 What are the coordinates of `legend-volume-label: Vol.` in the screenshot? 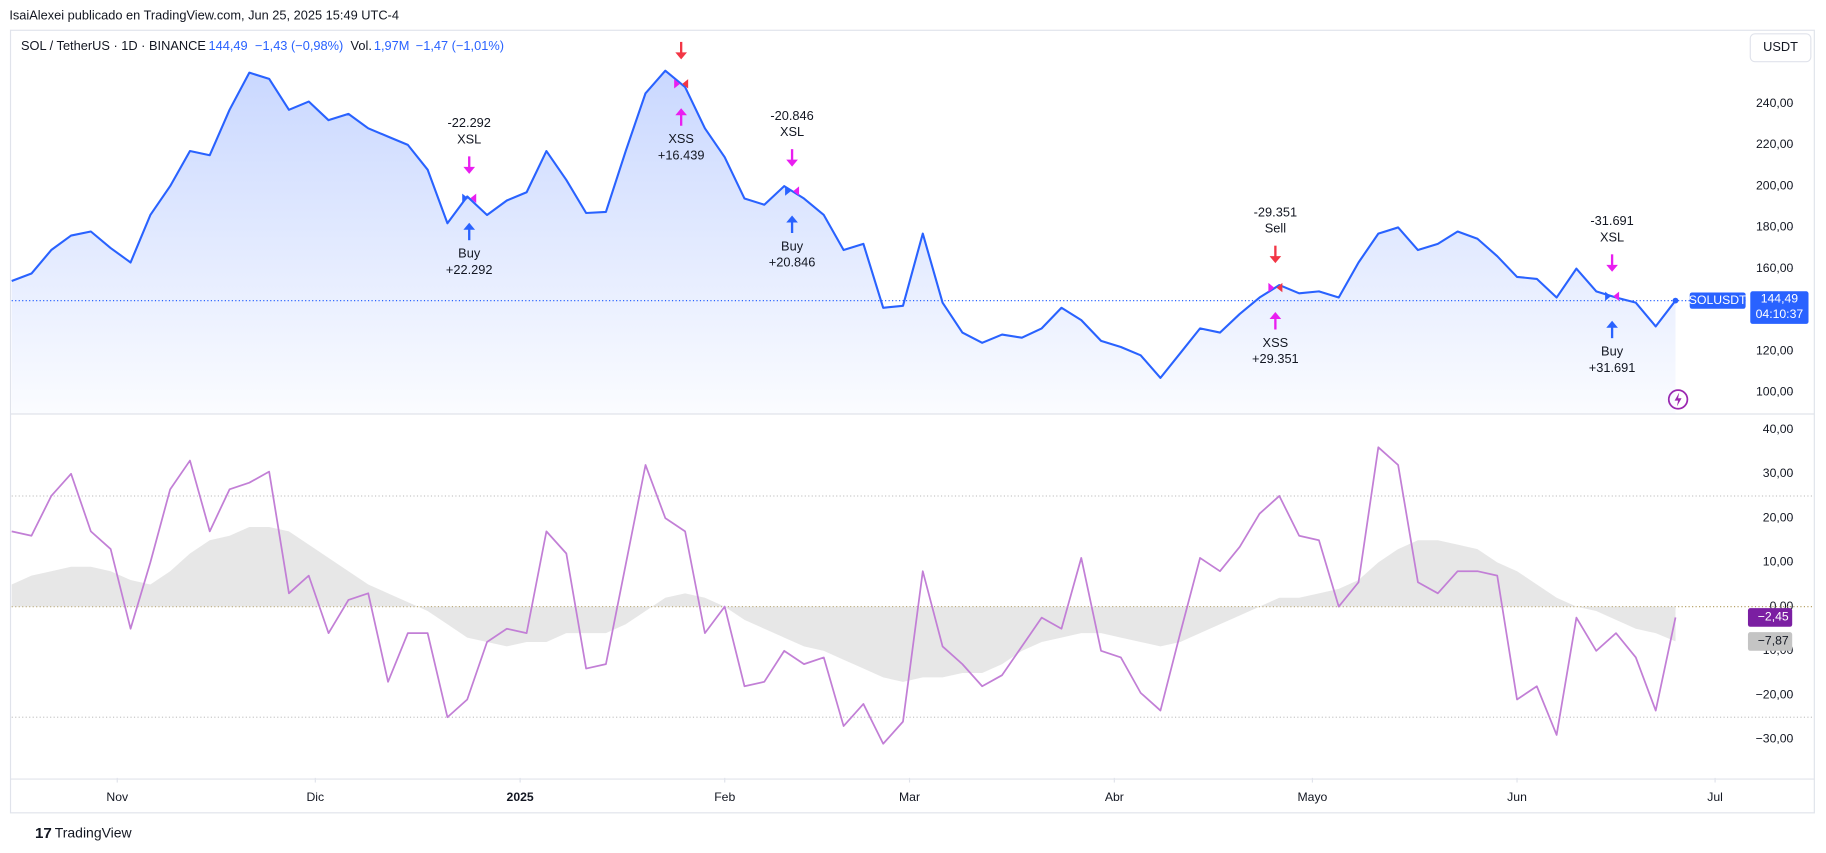 It's located at (361, 45).